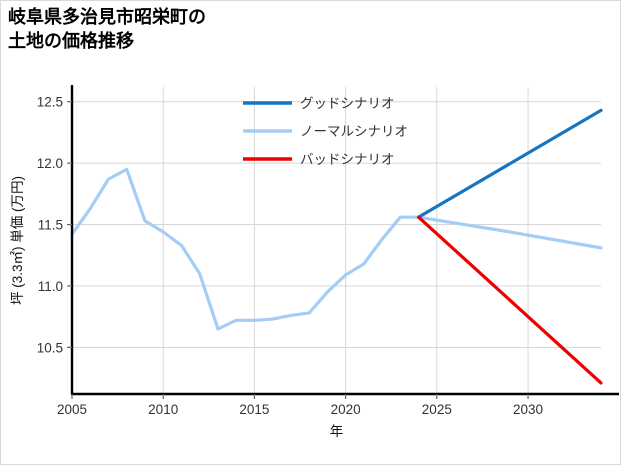 The width and height of the screenshot is (621, 465). Describe the element at coordinates (50, 102) in the screenshot. I see `y-tick-label: 12.5` at that location.